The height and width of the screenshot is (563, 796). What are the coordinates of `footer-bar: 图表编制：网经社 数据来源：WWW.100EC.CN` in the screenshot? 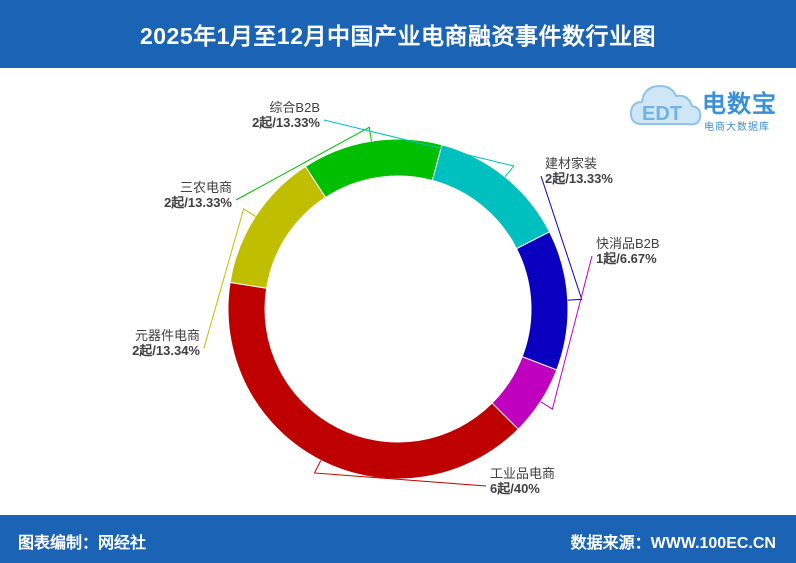 It's located at (398, 539).